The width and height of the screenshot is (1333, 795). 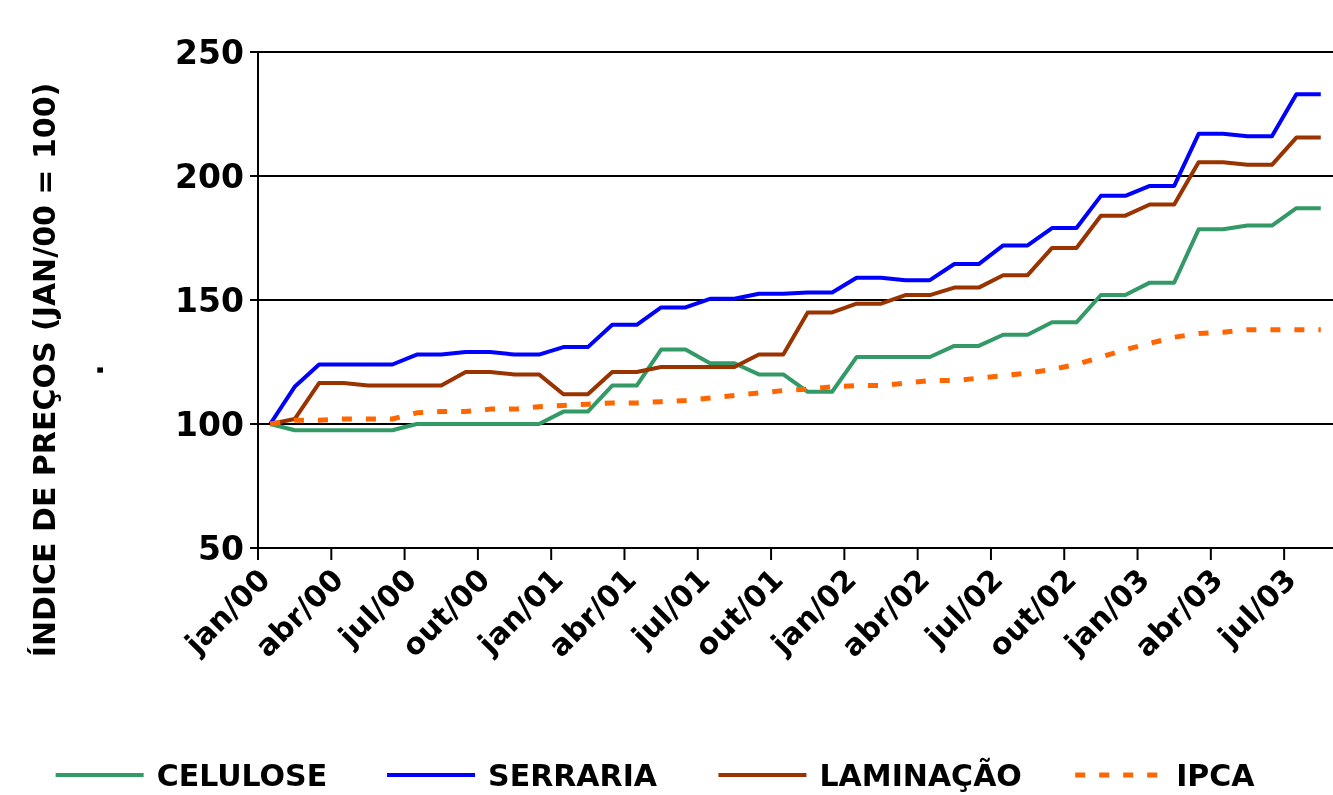 I want to click on legend-label: LAMINAÇÃO, so click(x=920, y=774).